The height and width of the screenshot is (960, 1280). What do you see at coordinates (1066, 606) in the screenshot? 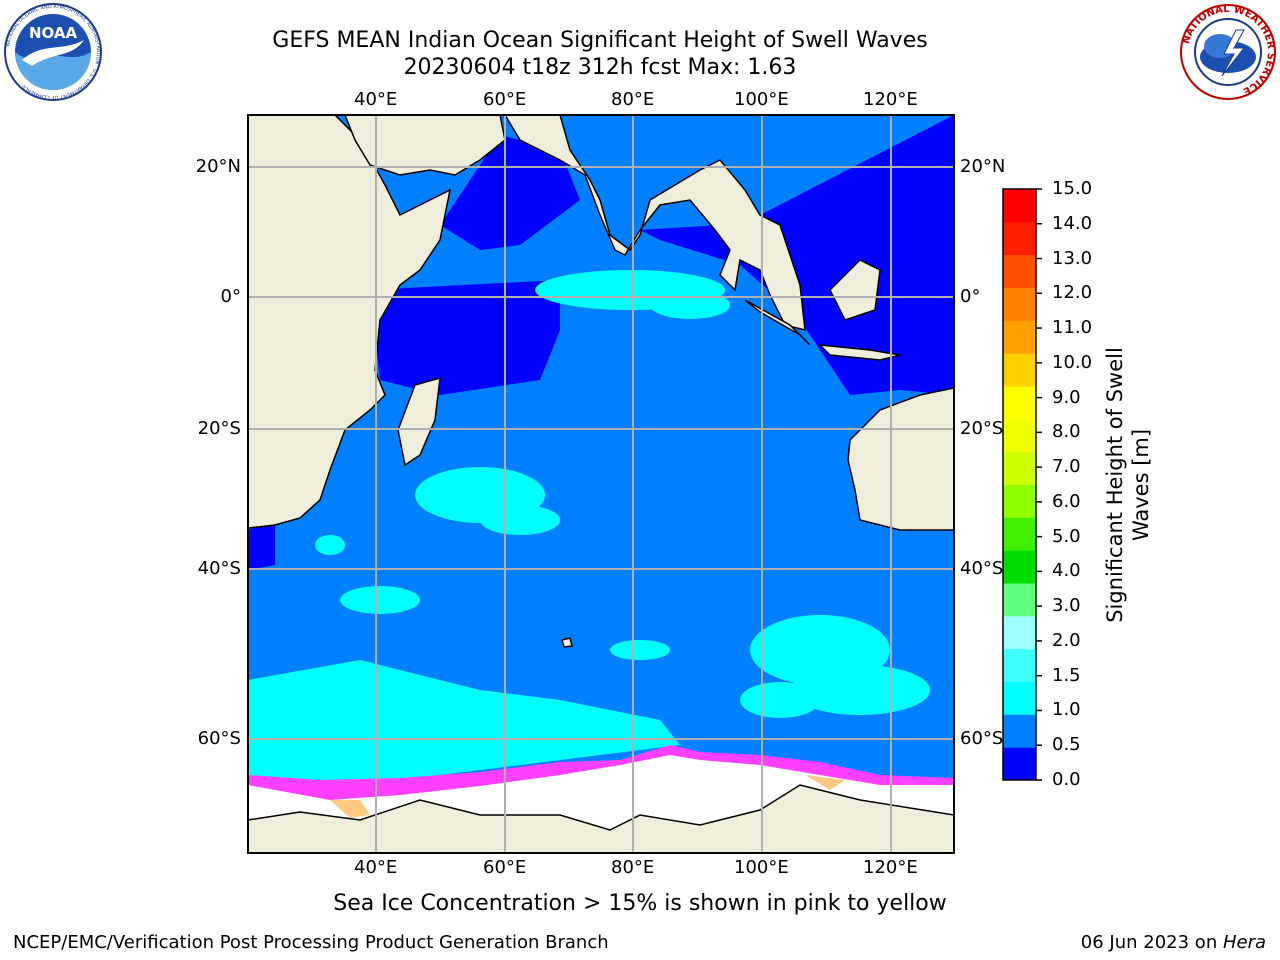
I see `colorbar-tick-label: 3.0` at bounding box center [1066, 606].